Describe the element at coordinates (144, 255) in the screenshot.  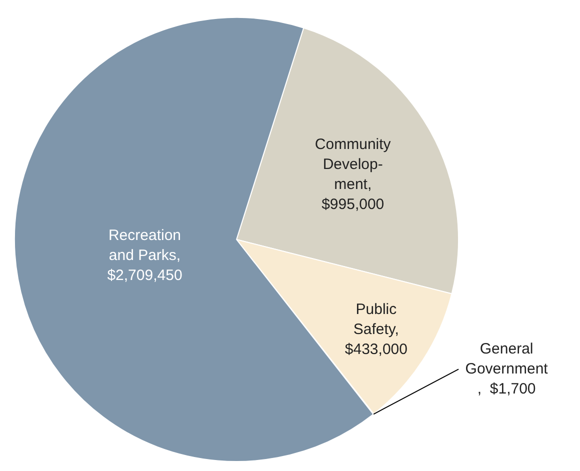
I see `slice-label: Recreation and Parks, $2,709,450` at that location.